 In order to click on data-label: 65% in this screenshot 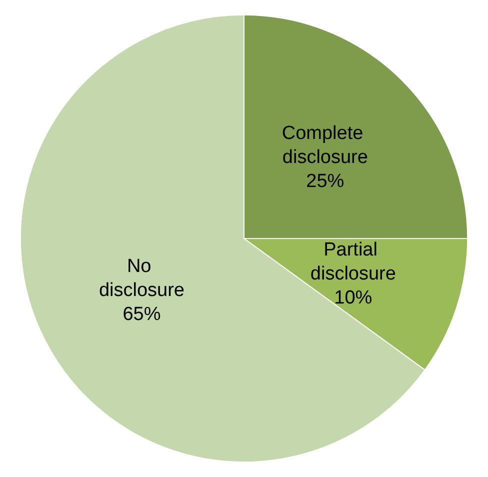, I will do `click(141, 315)`.